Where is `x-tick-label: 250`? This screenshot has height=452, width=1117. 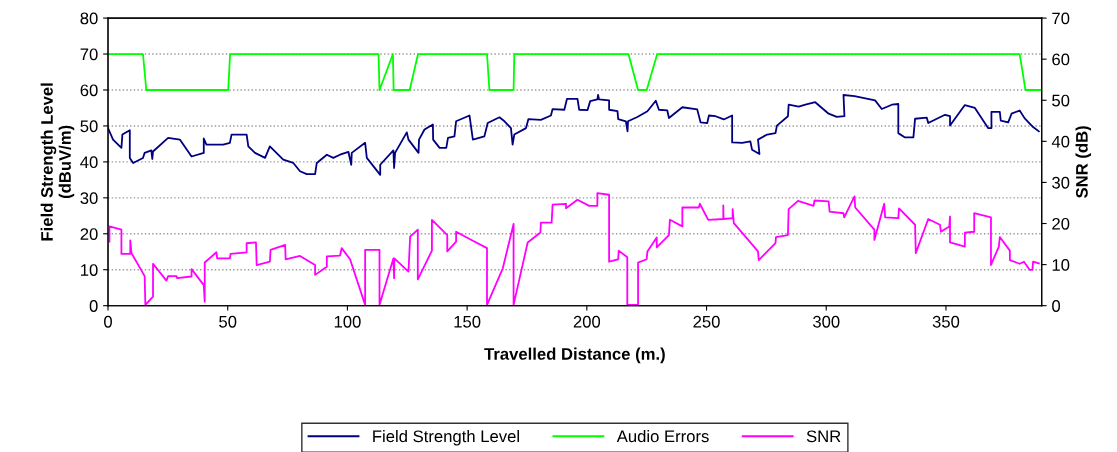 x-tick-label: 250 is located at coordinates (706, 321).